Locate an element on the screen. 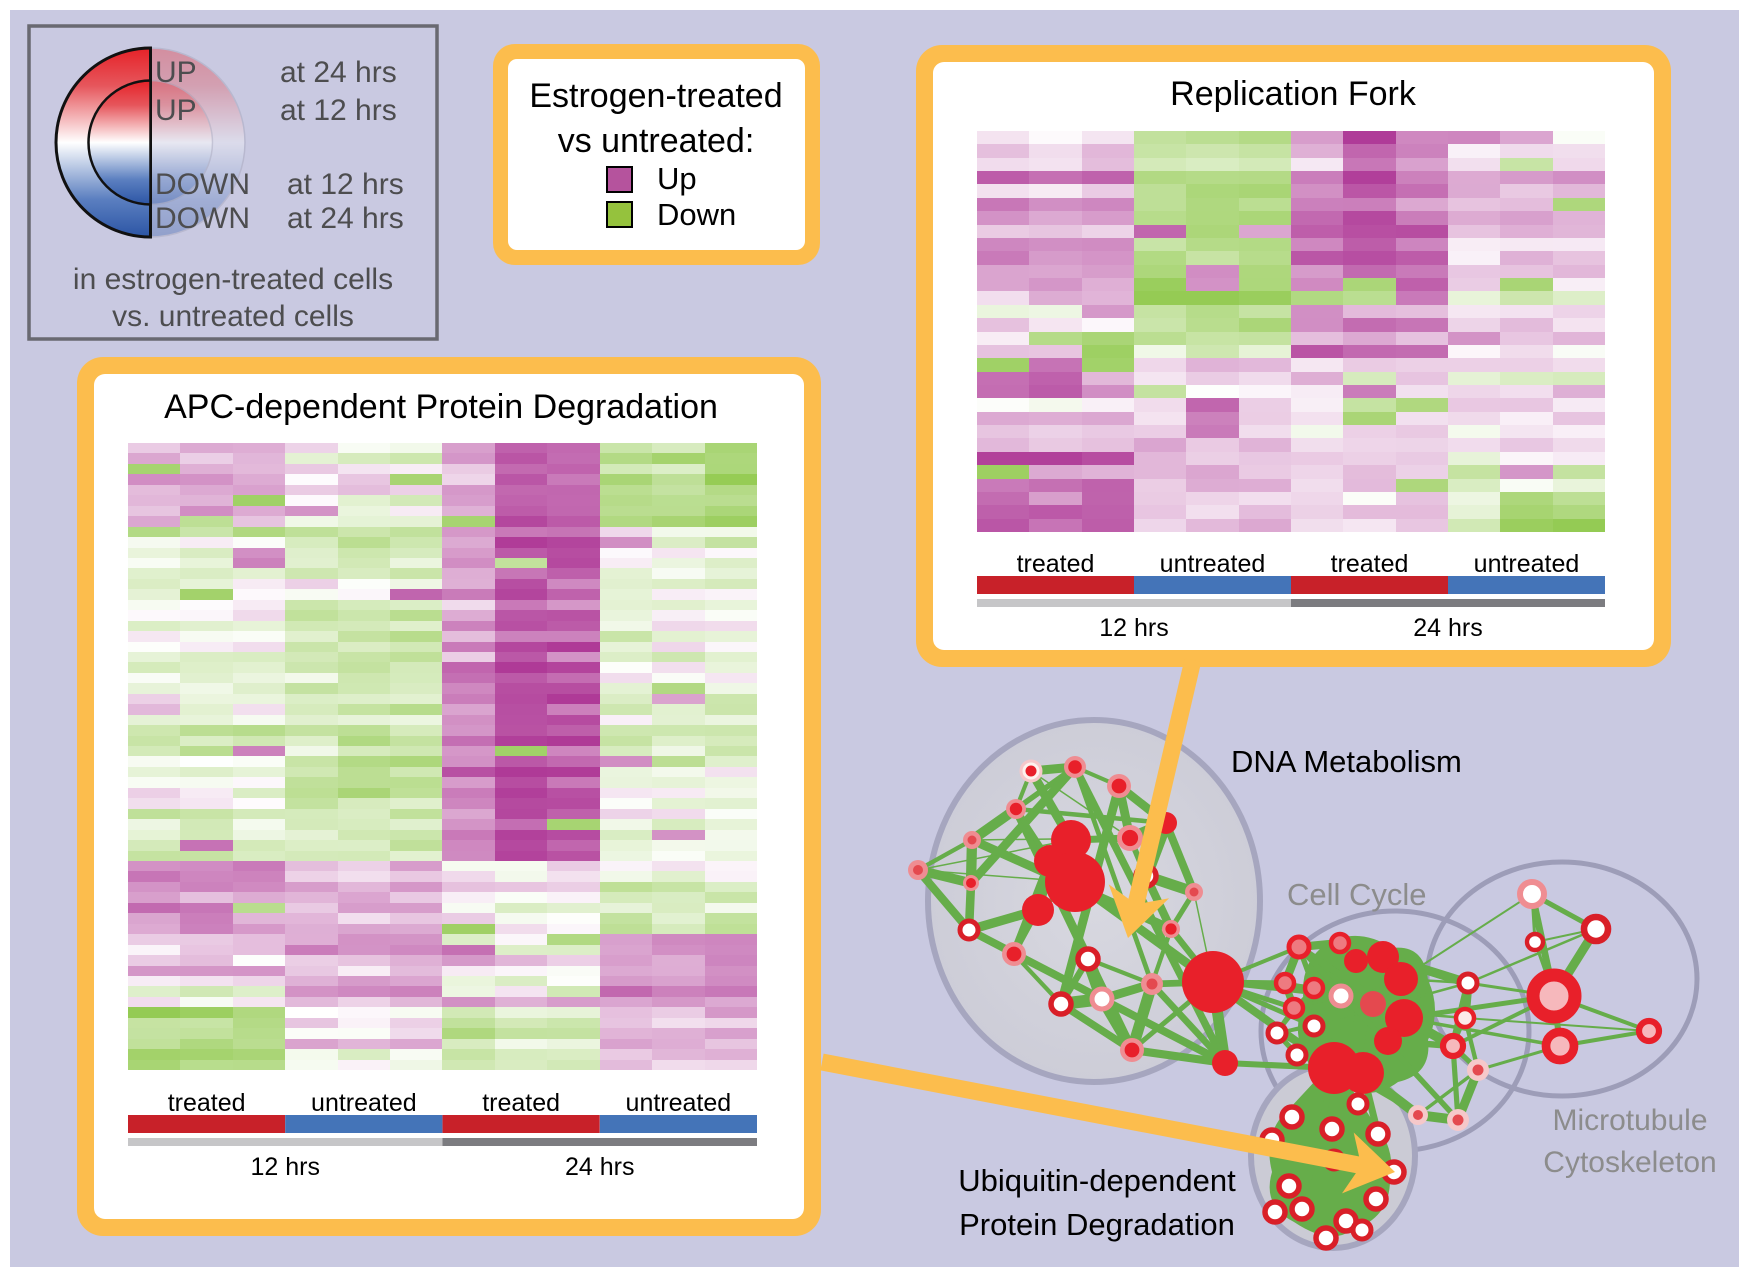 The width and height of the screenshot is (1750, 1279). svg-text: Up is located at coordinates (677, 178).